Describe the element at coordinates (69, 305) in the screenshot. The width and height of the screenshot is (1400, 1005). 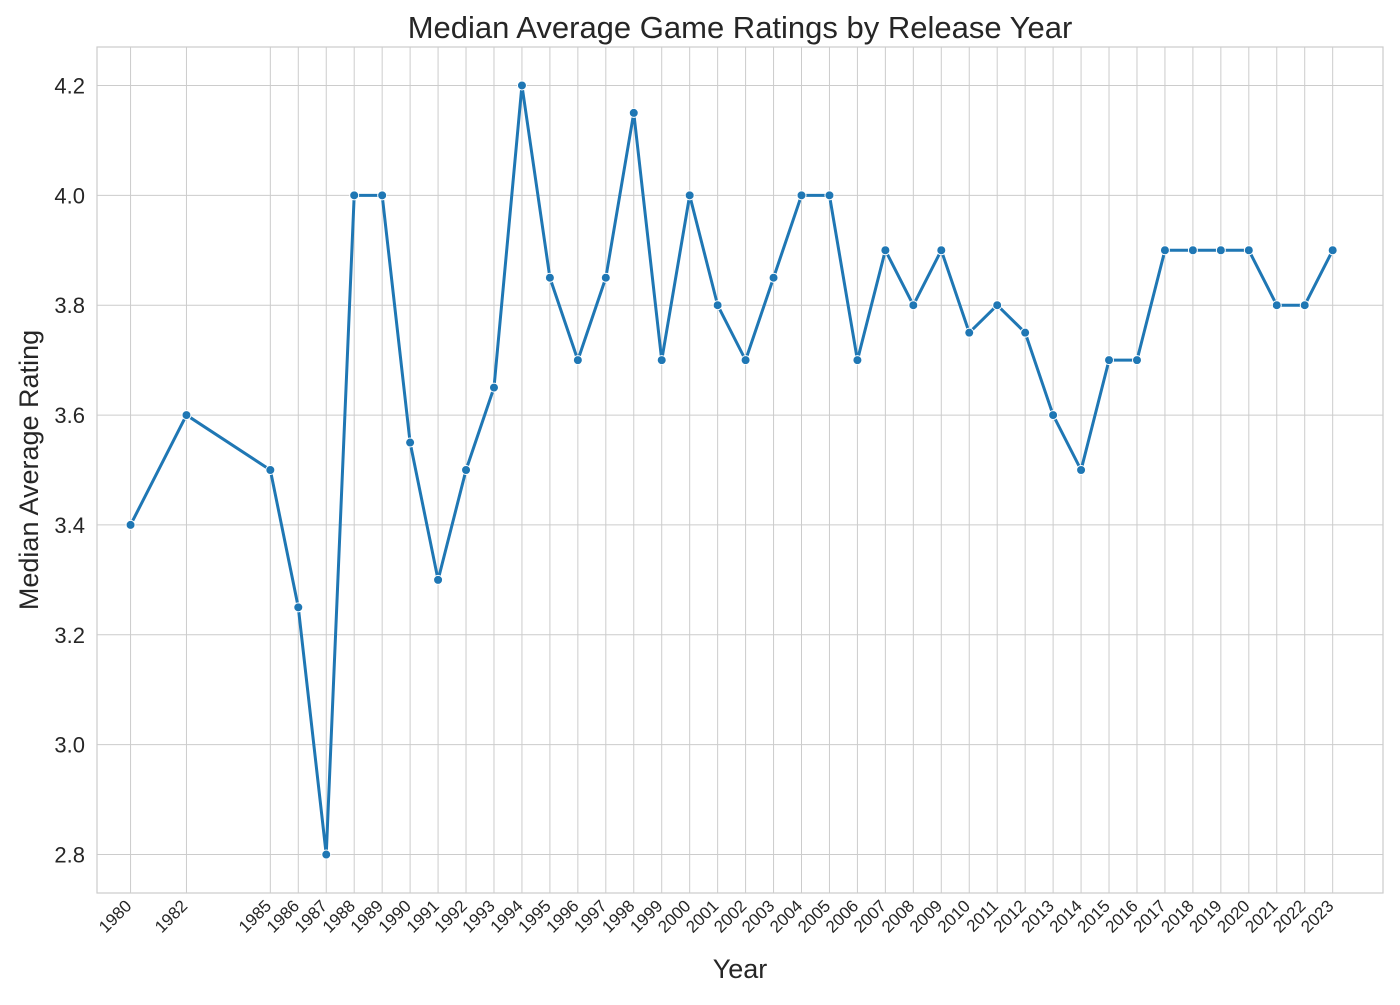
I see `y-tick-label: 3.8` at that location.